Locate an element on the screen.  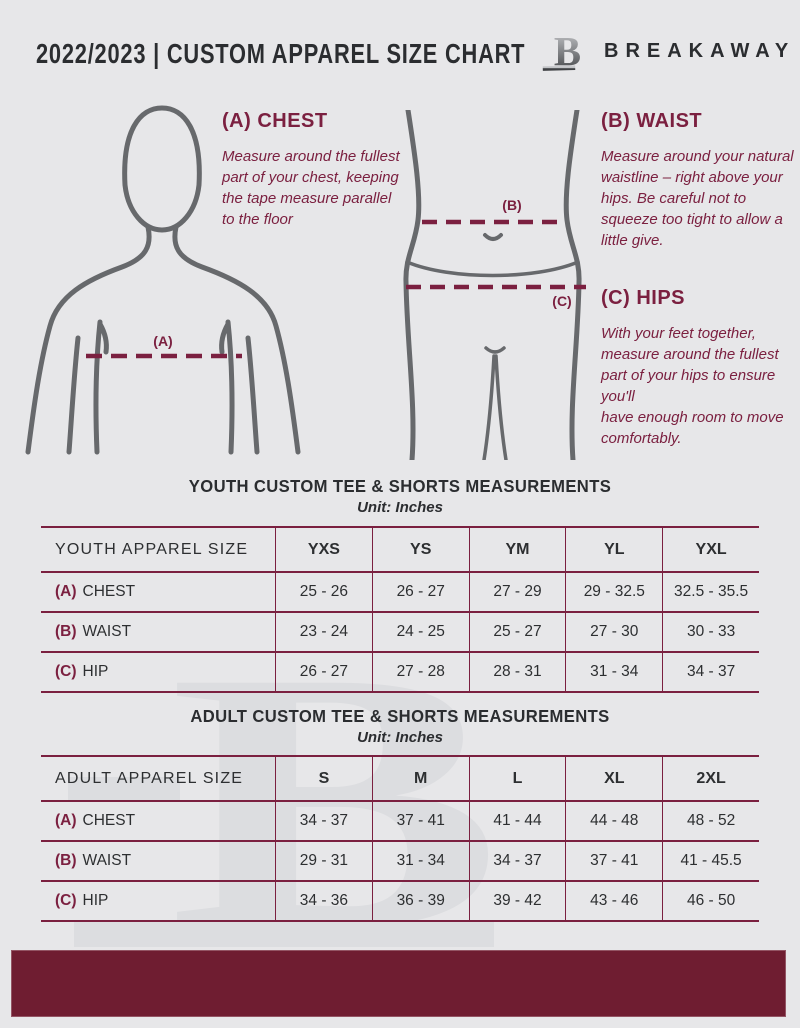
table-cell: 32.5 - 35.5 is located at coordinates (710, 592).